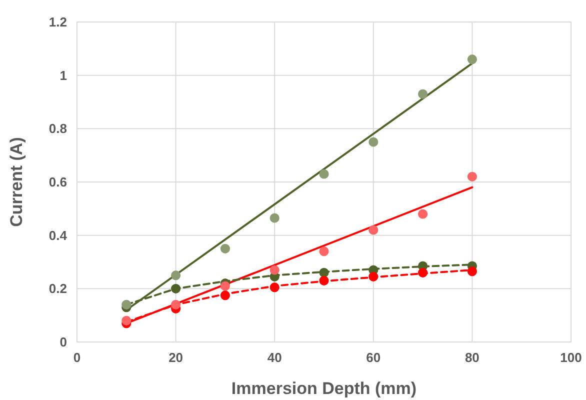 Image resolution: width=586 pixels, height=400 pixels. I want to click on x-tick-label: 20, so click(176, 357).